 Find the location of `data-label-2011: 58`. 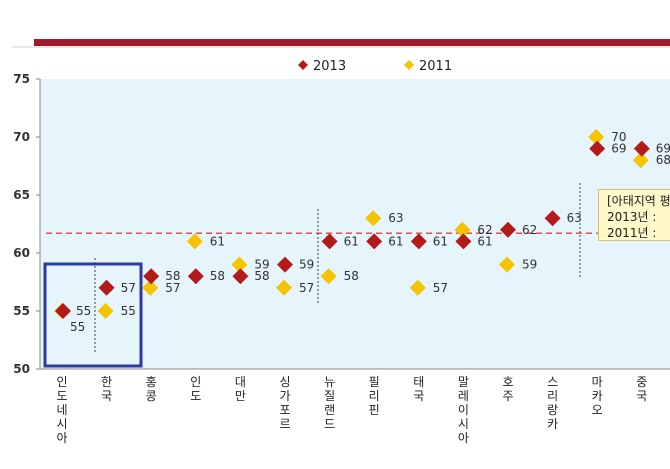

data-label-2011: 58 is located at coordinates (351, 276).